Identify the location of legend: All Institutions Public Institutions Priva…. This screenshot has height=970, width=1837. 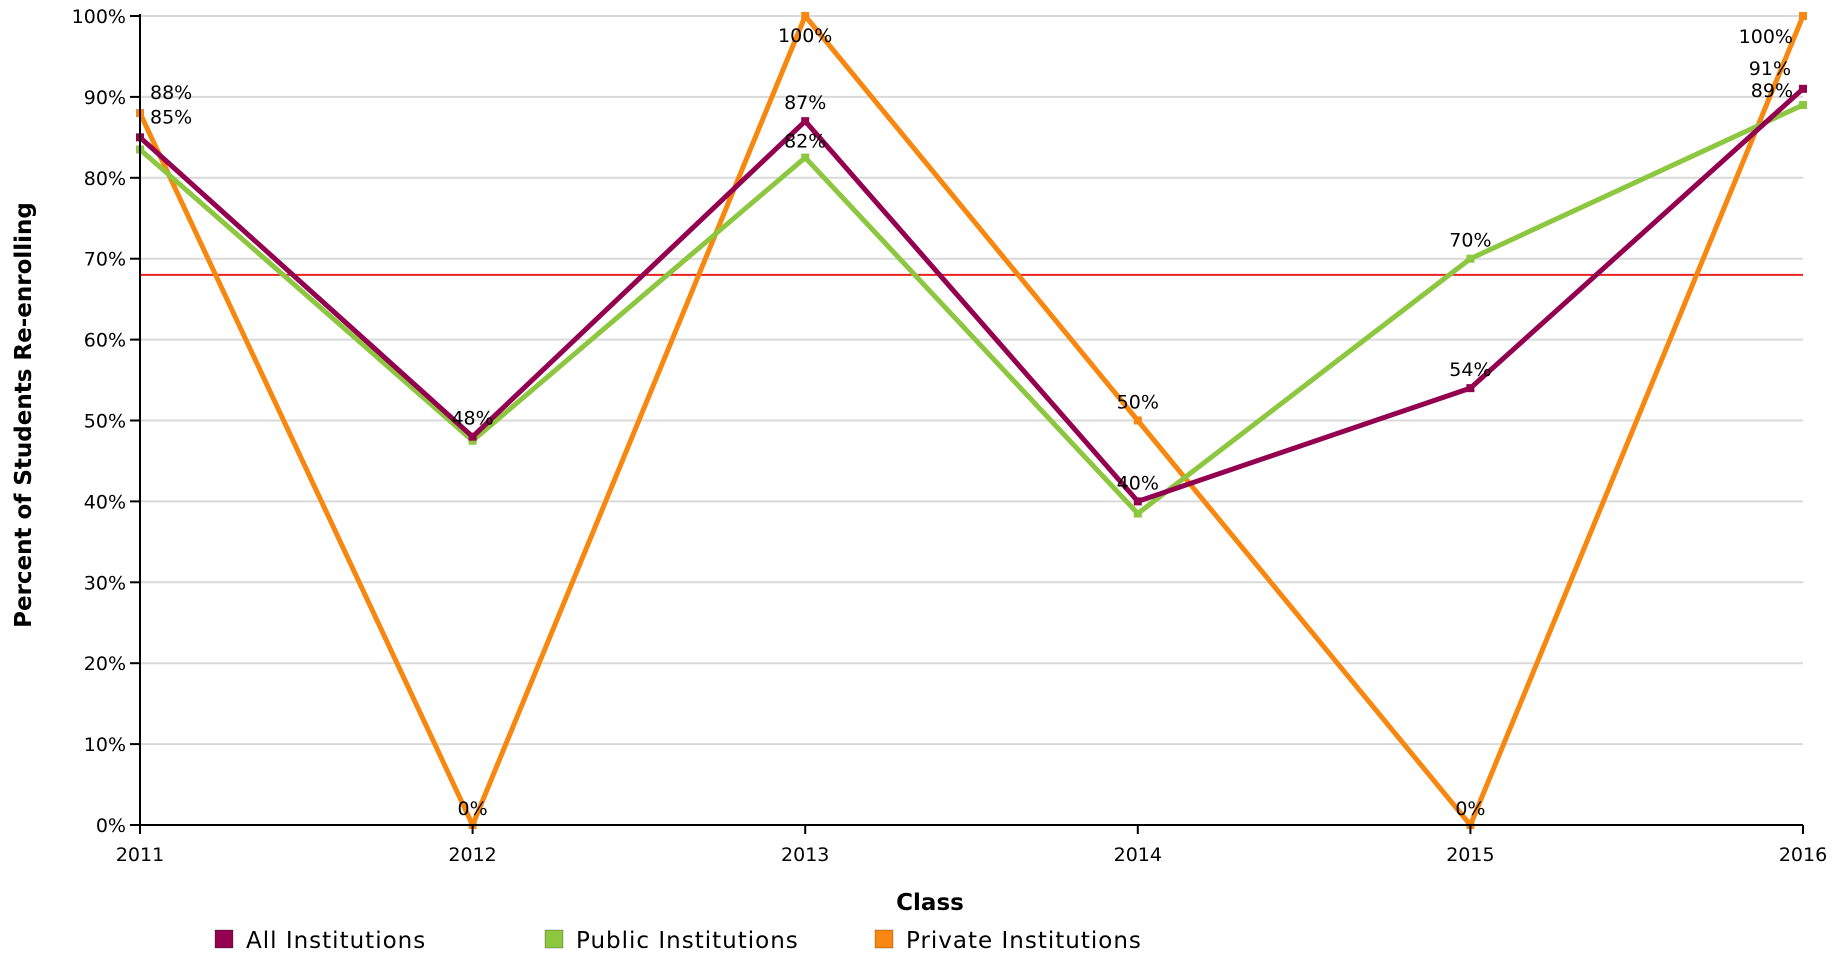
(678, 941).